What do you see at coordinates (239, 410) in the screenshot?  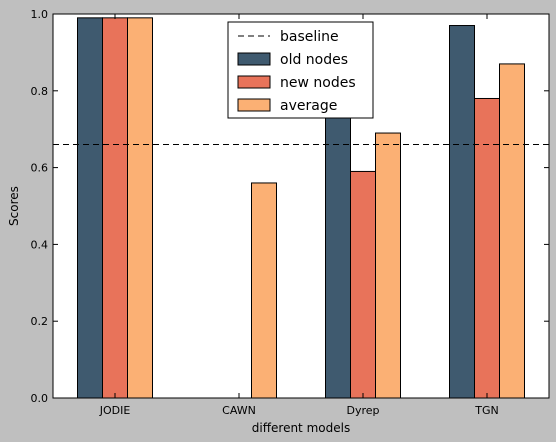 I see `x-tick-label: CAWN` at bounding box center [239, 410].